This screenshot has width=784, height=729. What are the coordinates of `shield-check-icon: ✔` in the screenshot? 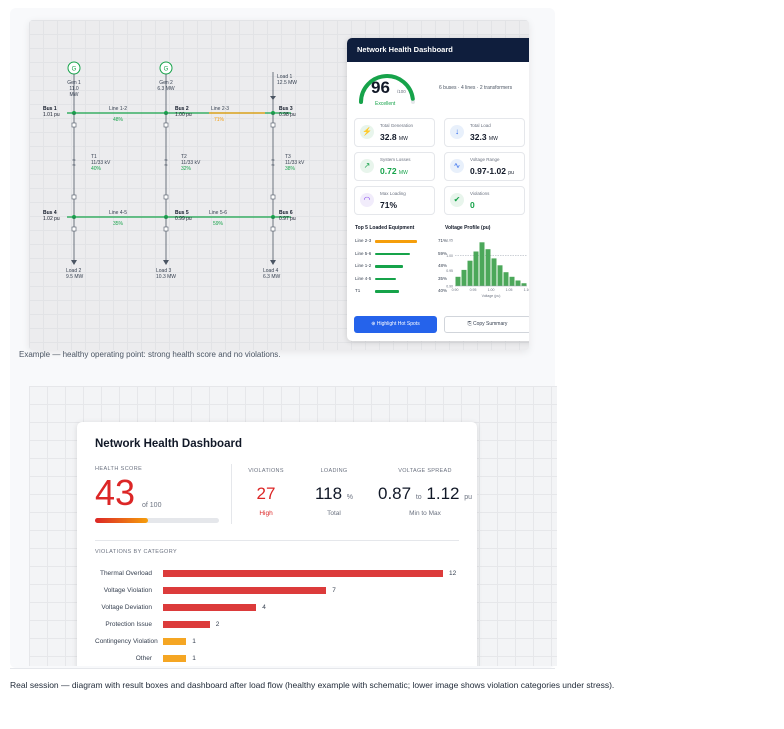 It's located at (457, 200).